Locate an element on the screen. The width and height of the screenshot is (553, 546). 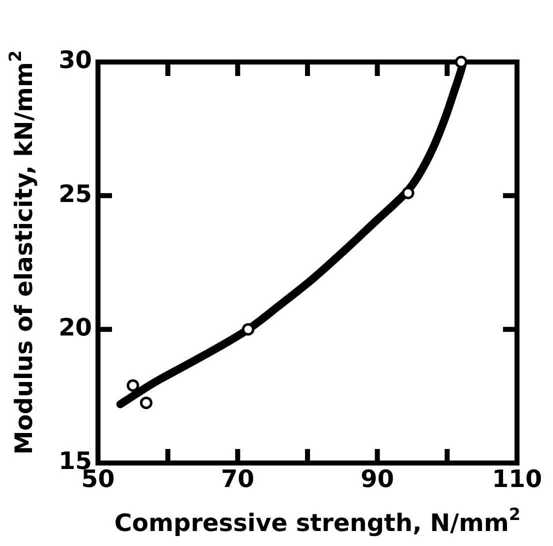
x-tick-label: 70 is located at coordinates (237, 479).